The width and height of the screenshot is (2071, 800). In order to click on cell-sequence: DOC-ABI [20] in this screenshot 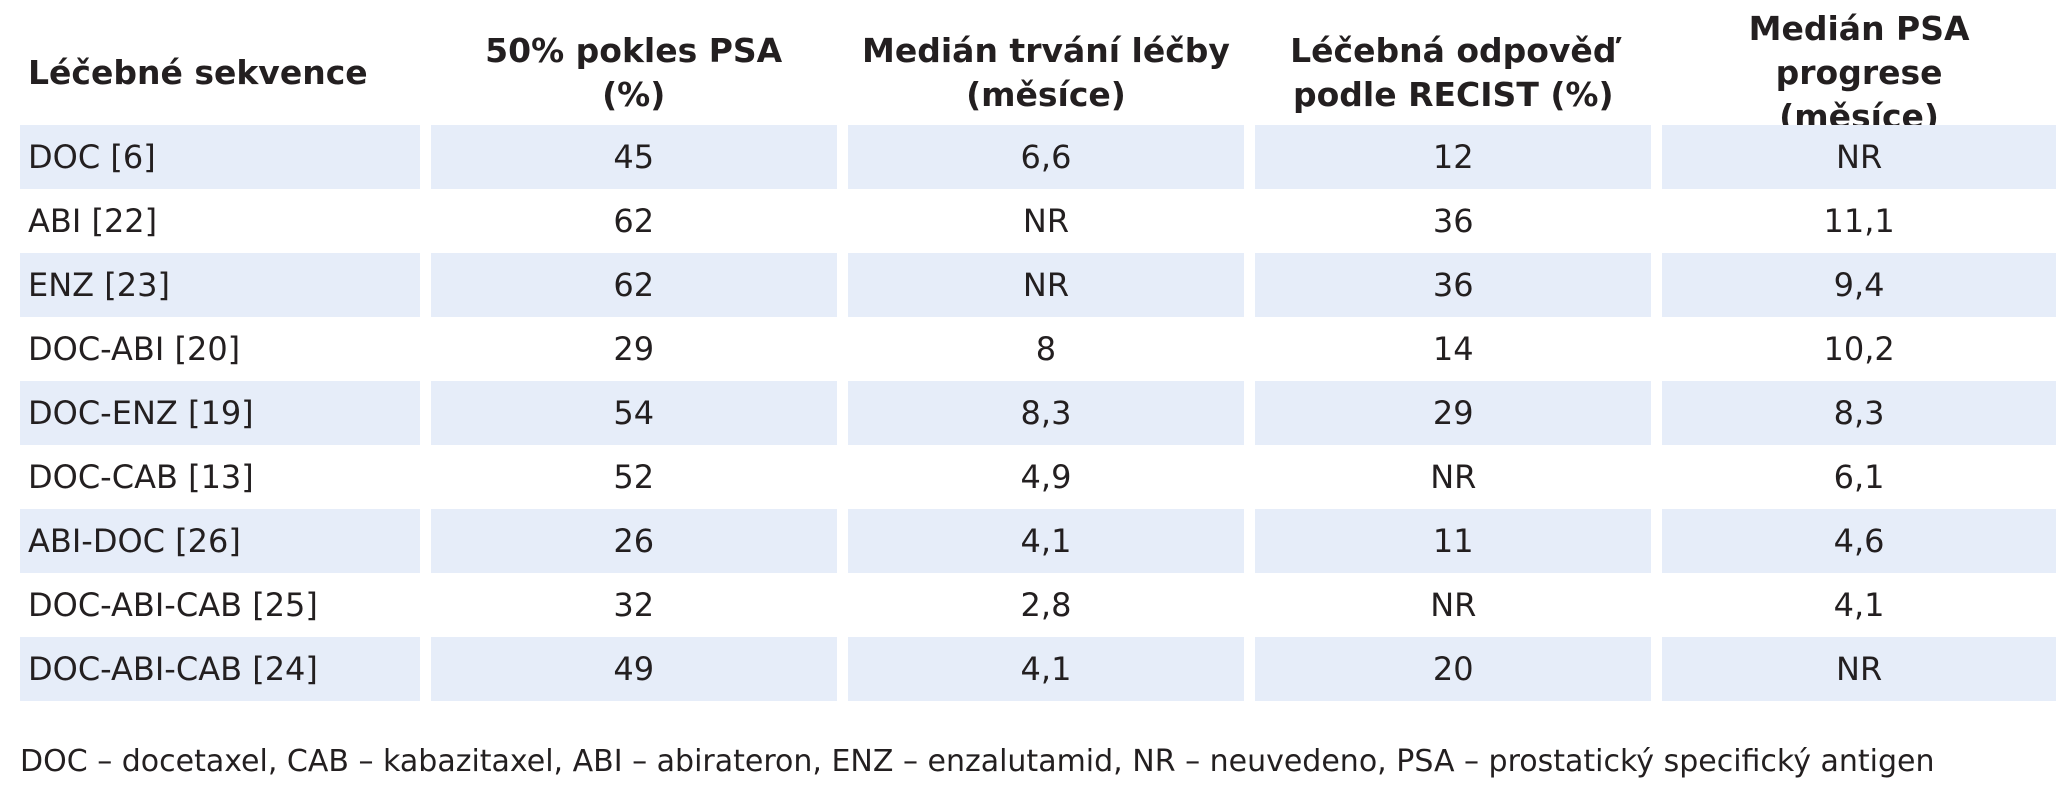, I will do `click(134, 349)`.